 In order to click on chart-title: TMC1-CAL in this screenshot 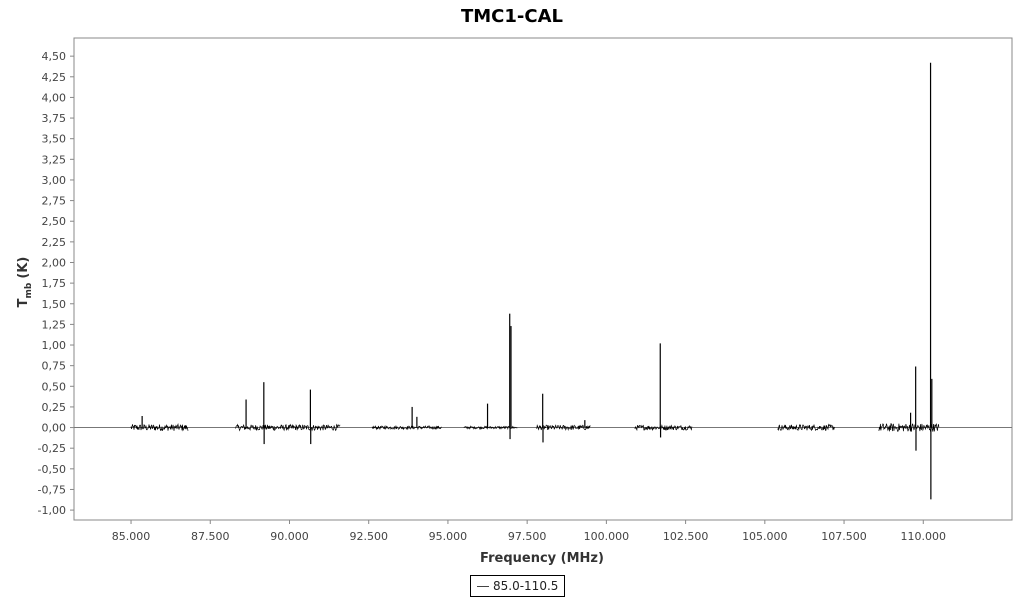, I will do `click(512, 16)`.